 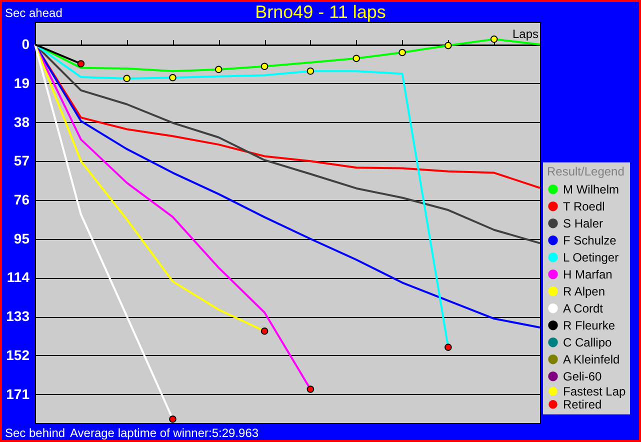 What do you see at coordinates (22, 160) in the screenshot?
I see `y-tick-label: 57` at bounding box center [22, 160].